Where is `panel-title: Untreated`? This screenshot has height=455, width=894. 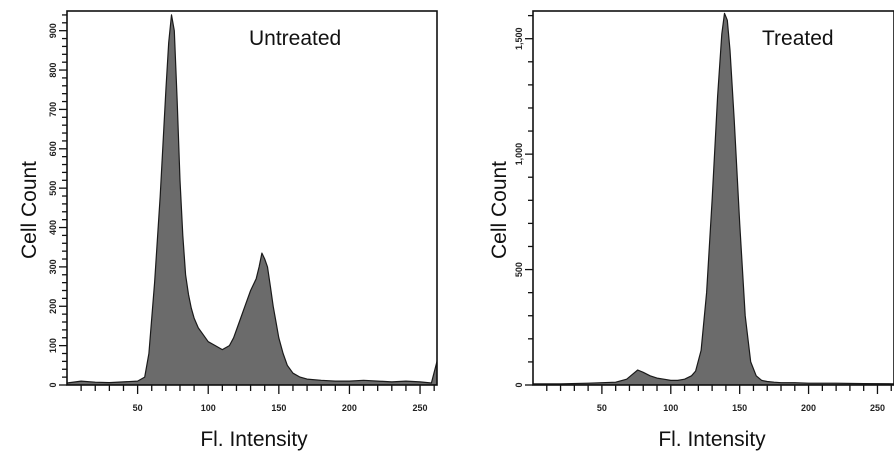 panel-title: Untreated is located at coordinates (295, 38).